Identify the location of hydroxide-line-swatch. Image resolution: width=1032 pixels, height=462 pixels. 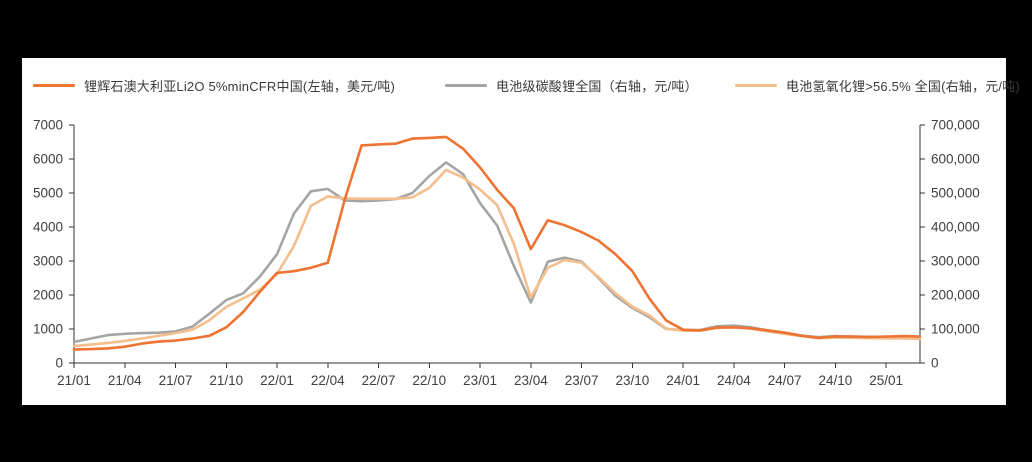
(756, 85).